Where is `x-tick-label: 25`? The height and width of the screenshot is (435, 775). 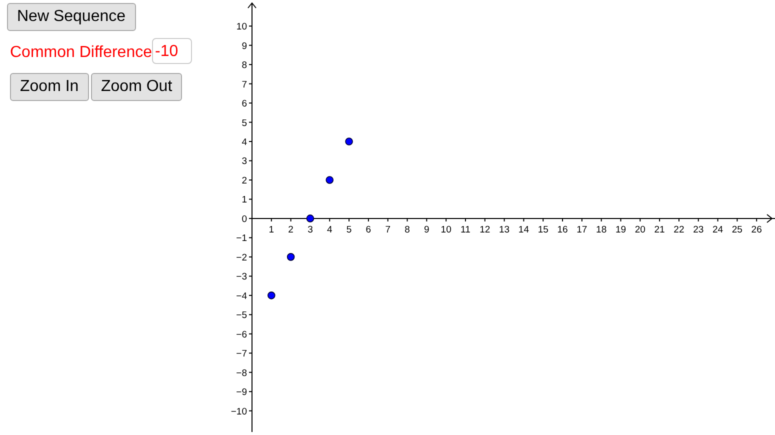 x-tick-label: 25 is located at coordinates (737, 230).